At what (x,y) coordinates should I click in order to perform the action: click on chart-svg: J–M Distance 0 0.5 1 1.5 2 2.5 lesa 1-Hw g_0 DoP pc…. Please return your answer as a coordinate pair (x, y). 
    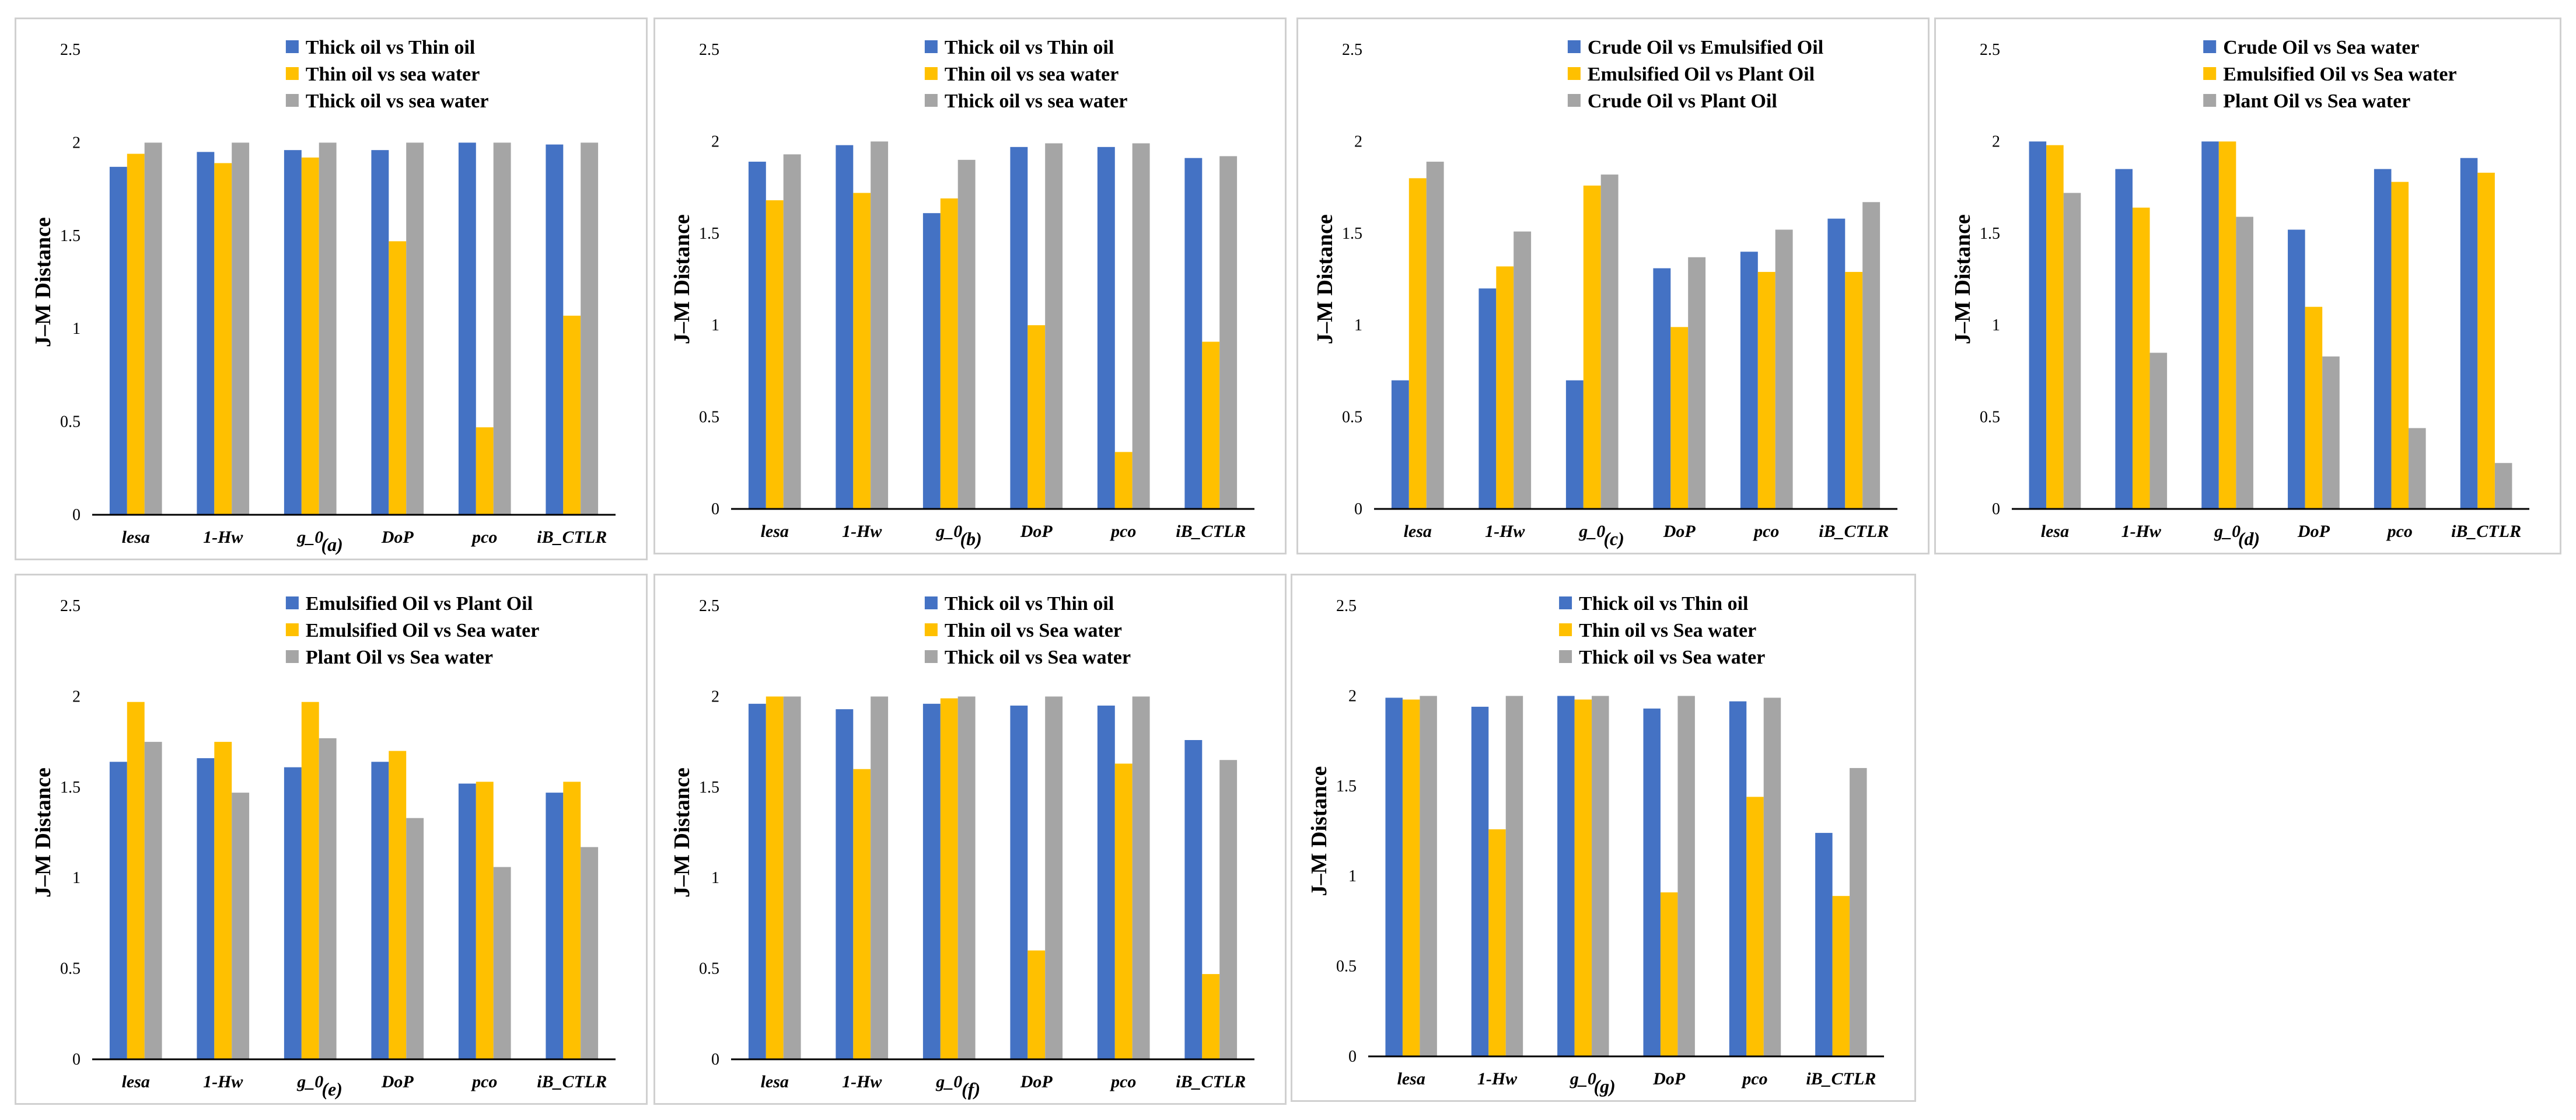
    Looking at the image, I should click on (323, 846).